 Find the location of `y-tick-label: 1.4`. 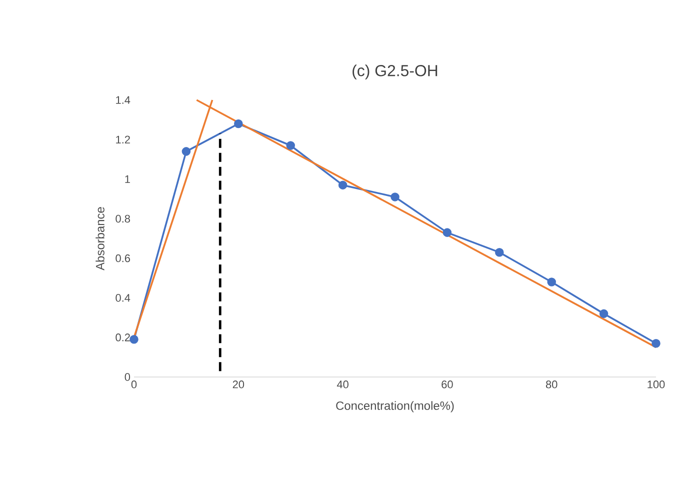

y-tick-label: 1.4 is located at coordinates (123, 100).